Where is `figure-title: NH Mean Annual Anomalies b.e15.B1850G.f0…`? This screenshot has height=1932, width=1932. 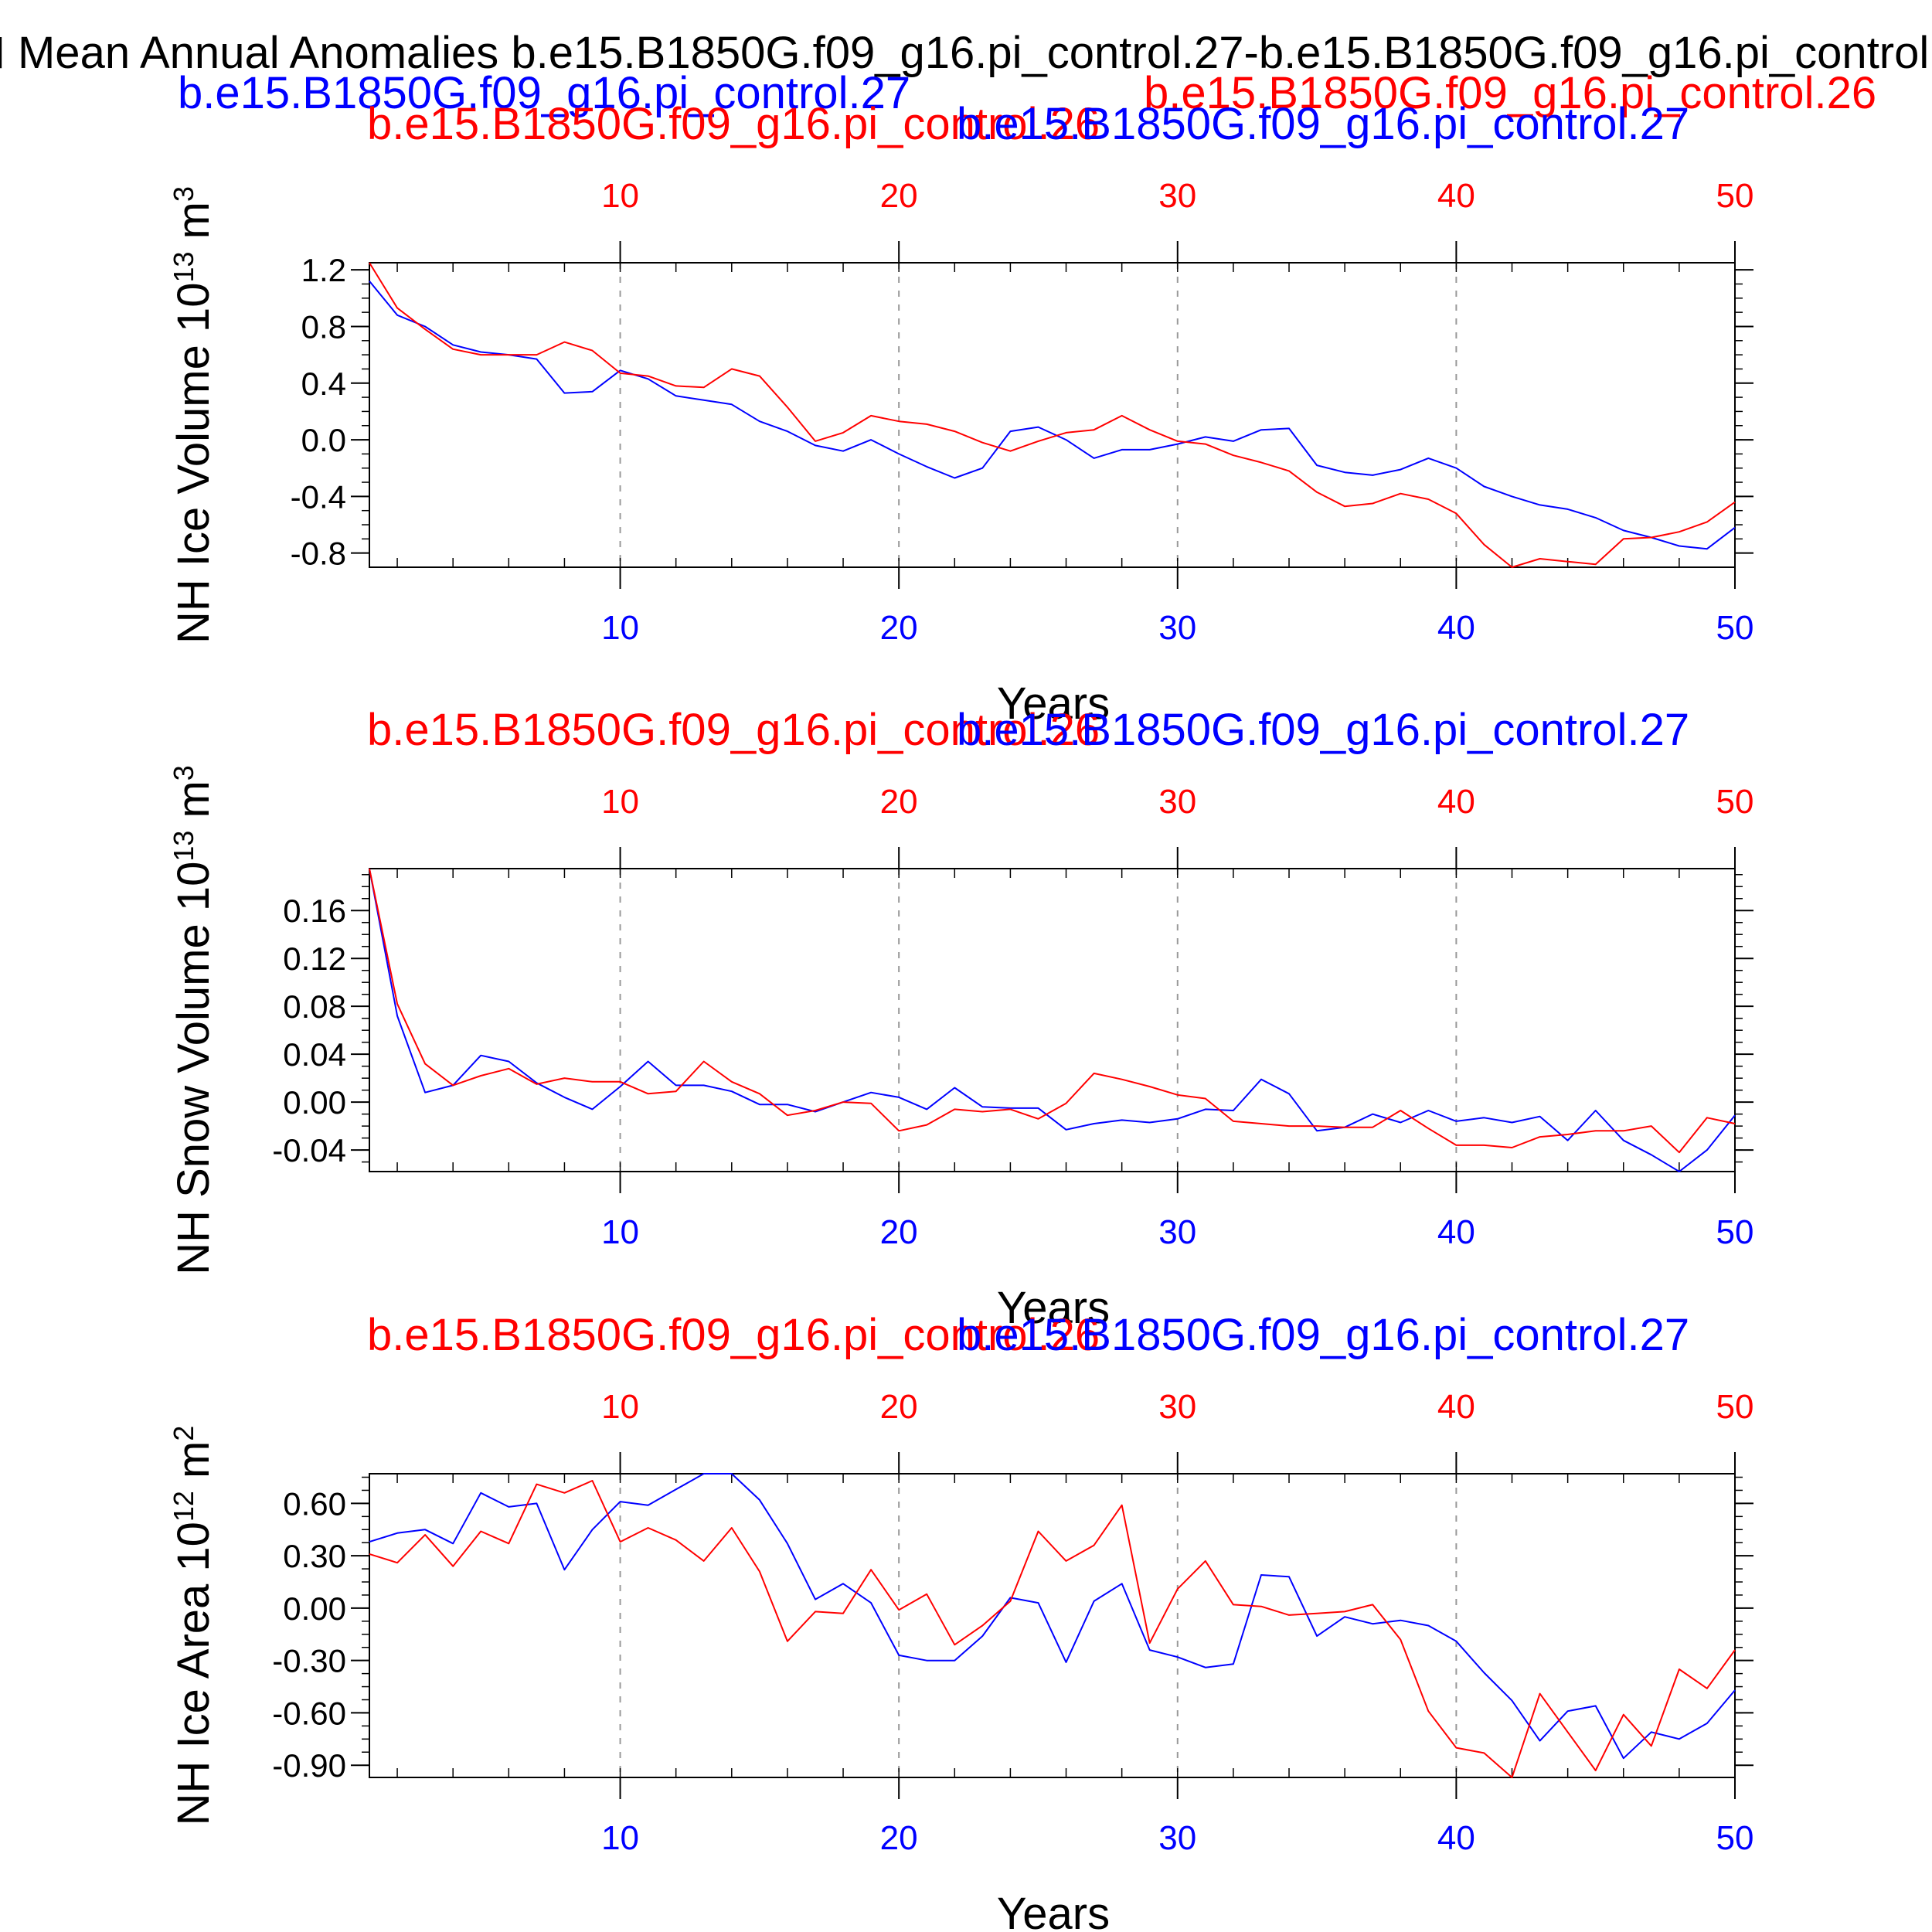
figure-title: NH Mean Annual Anomalies b.e15.B1850G.f0… is located at coordinates (966, 53).